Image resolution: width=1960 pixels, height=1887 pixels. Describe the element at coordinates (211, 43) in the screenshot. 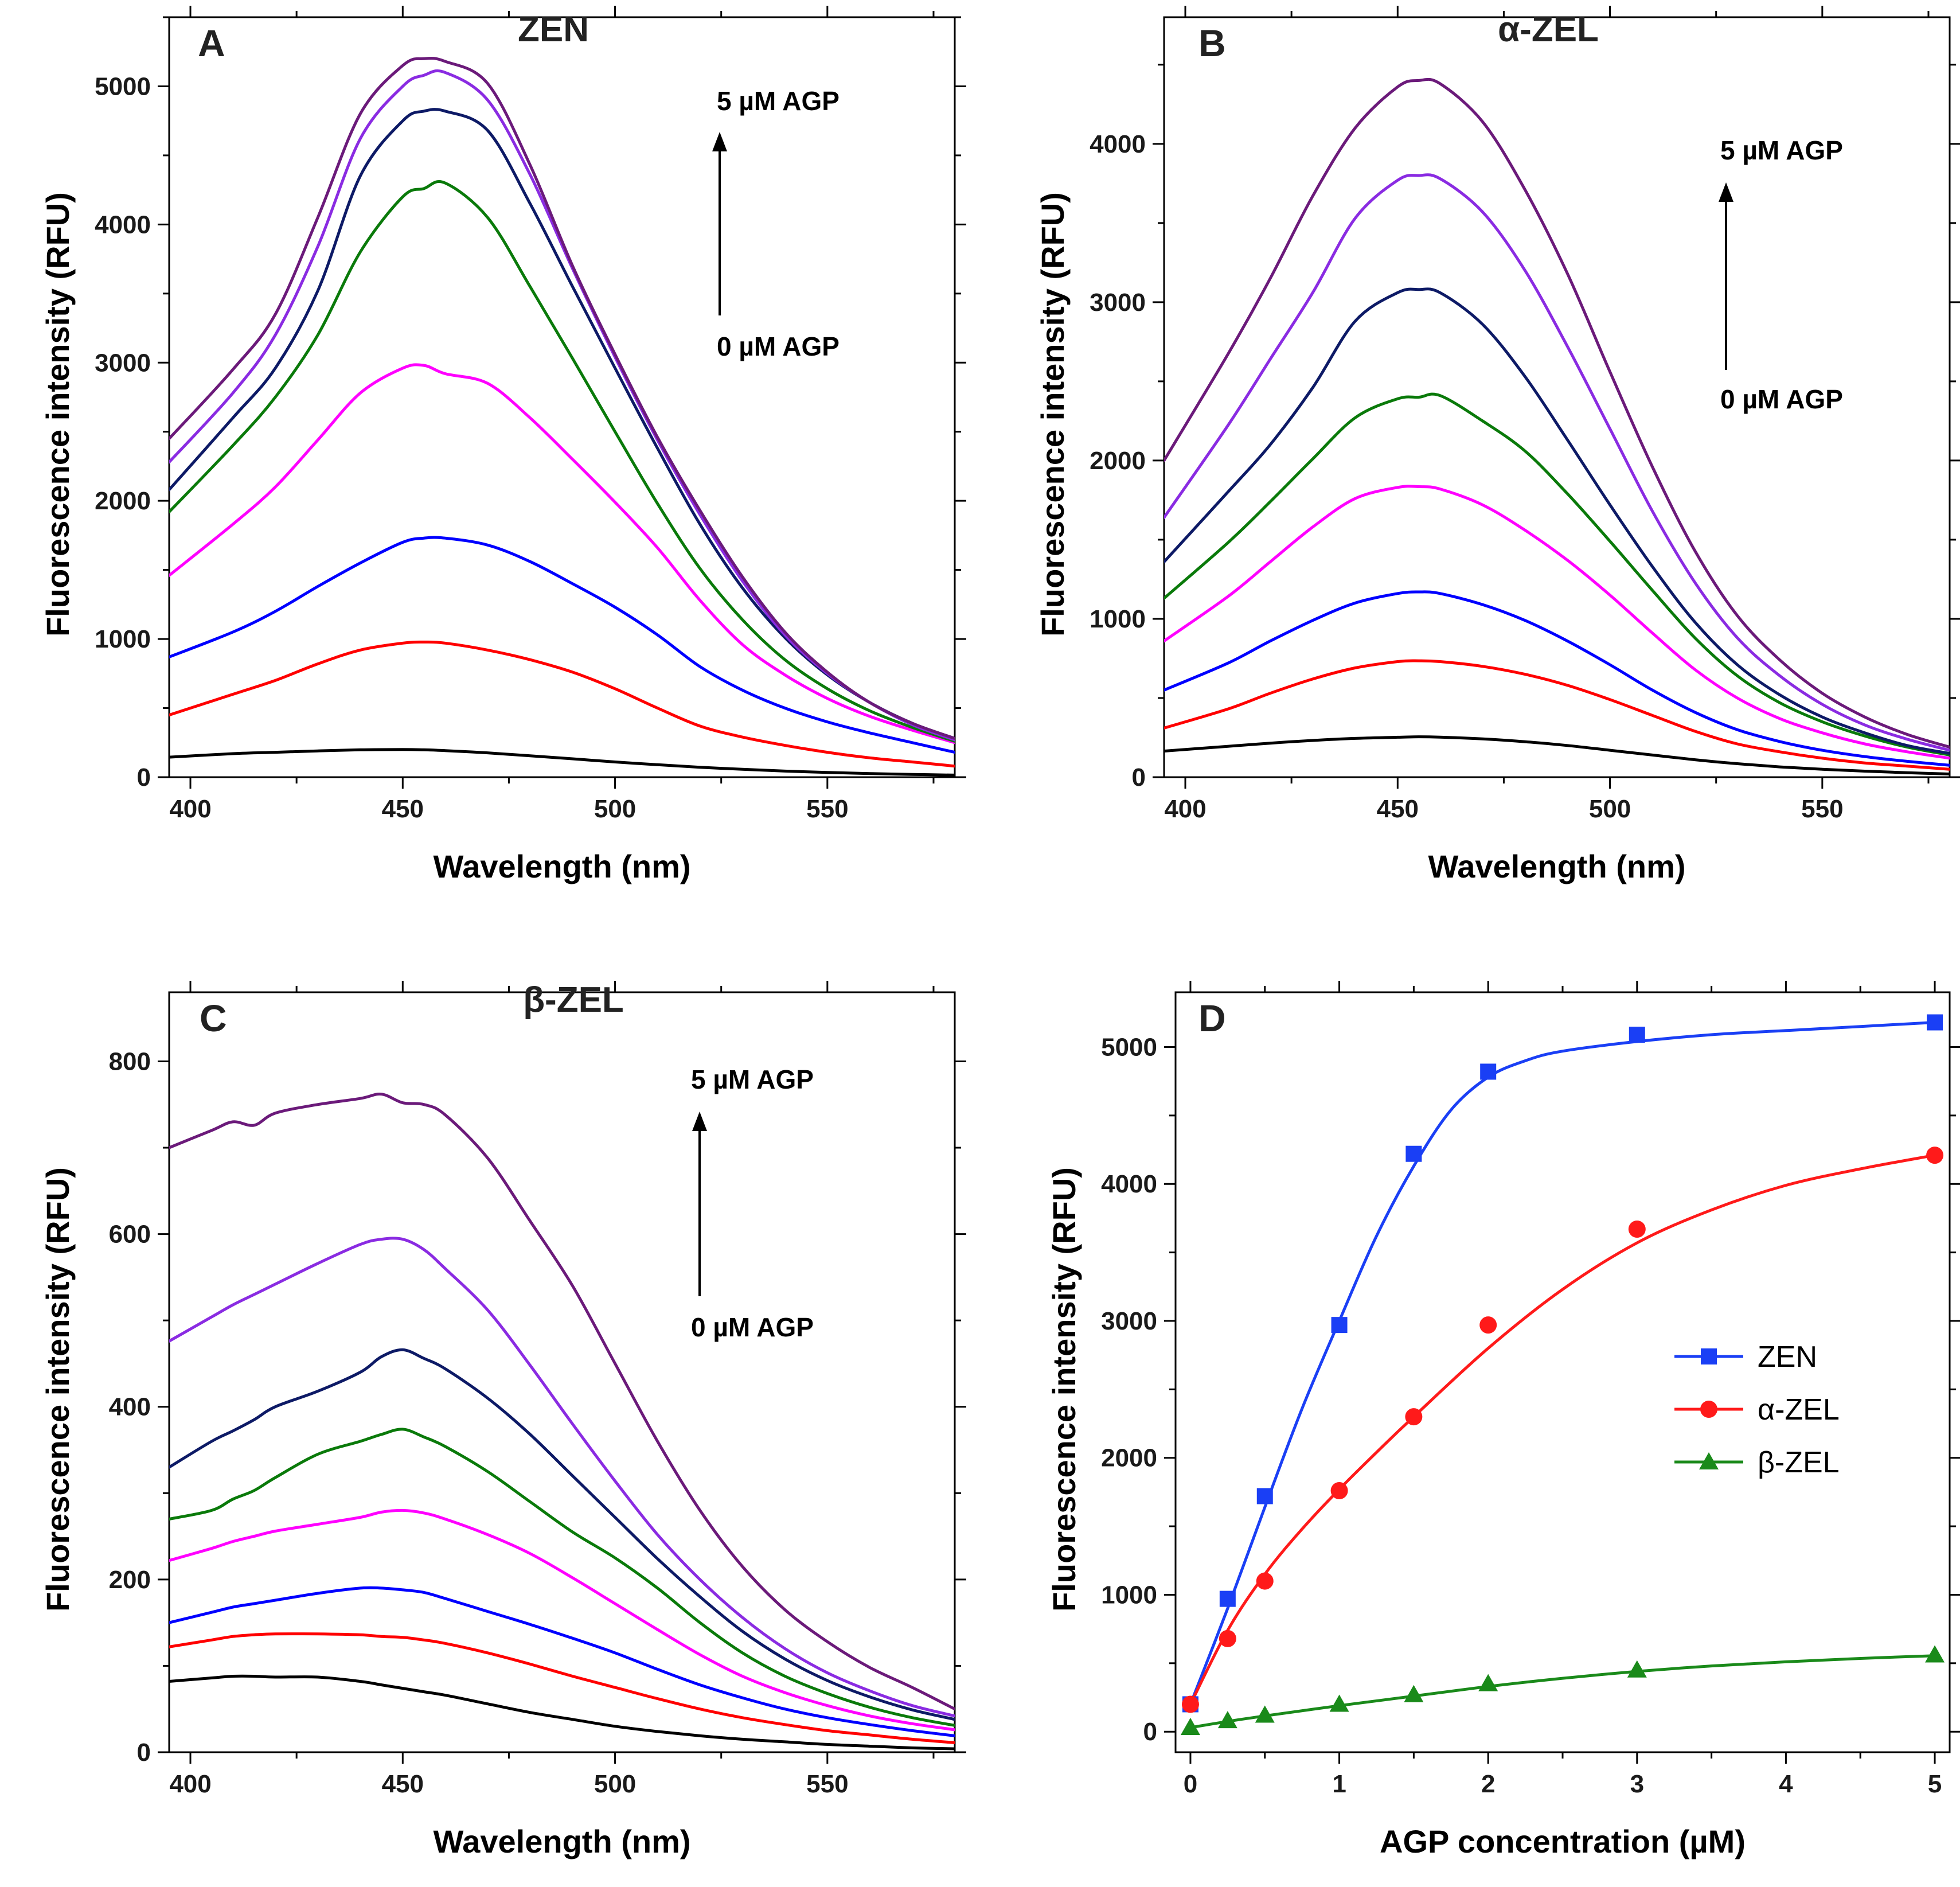

I see `panel-letter: A` at that location.